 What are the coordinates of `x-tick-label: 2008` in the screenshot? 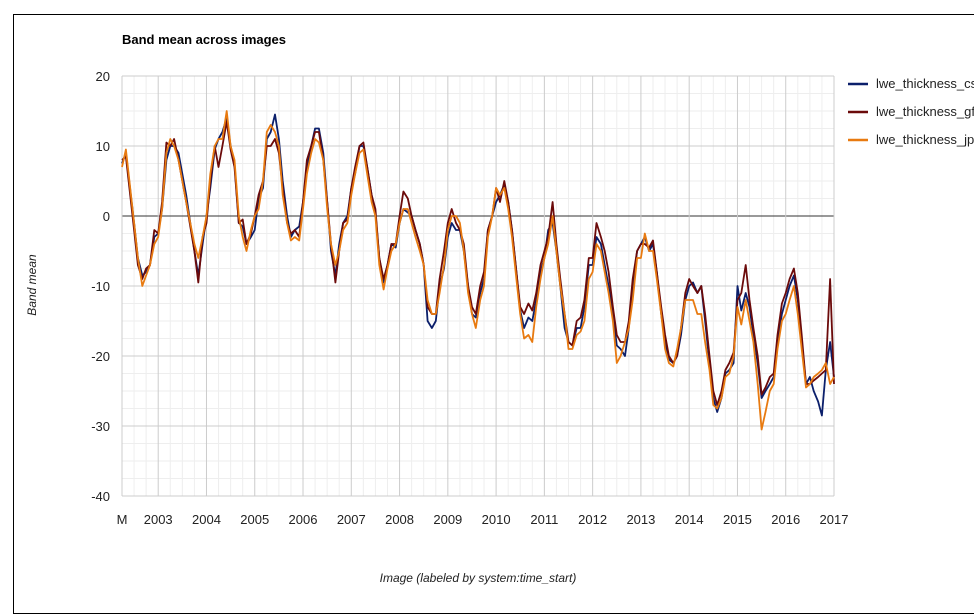 It's located at (399, 519).